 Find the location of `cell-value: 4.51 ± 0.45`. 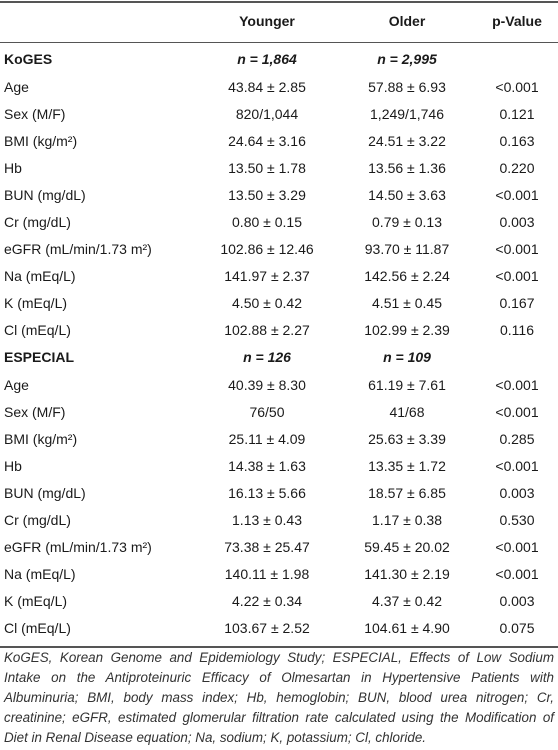

cell-value: 4.51 ± 0.45 is located at coordinates (407, 303).